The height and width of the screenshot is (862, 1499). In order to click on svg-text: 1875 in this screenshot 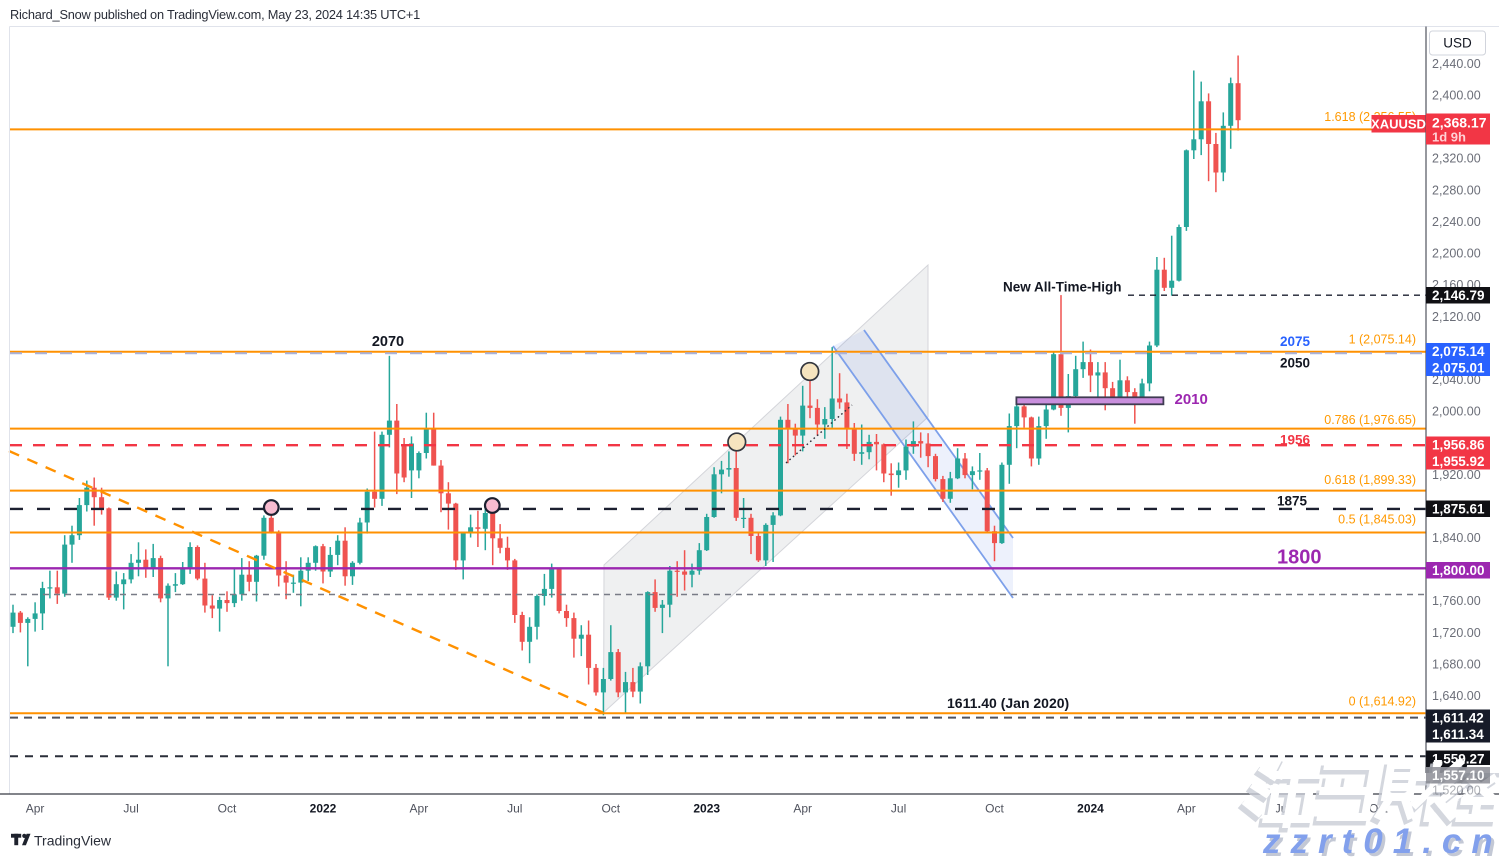, I will do `click(1292, 501)`.